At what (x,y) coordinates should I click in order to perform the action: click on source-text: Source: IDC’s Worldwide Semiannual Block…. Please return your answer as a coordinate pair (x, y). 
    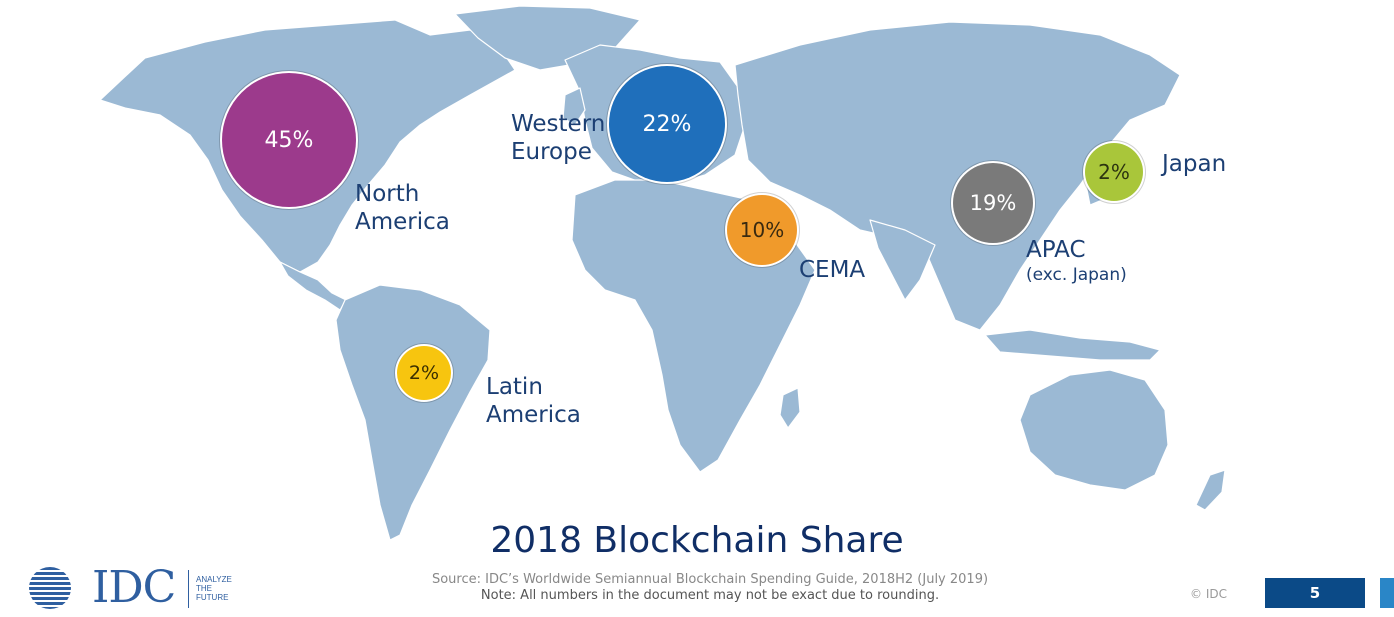
    Looking at the image, I should click on (710, 579).